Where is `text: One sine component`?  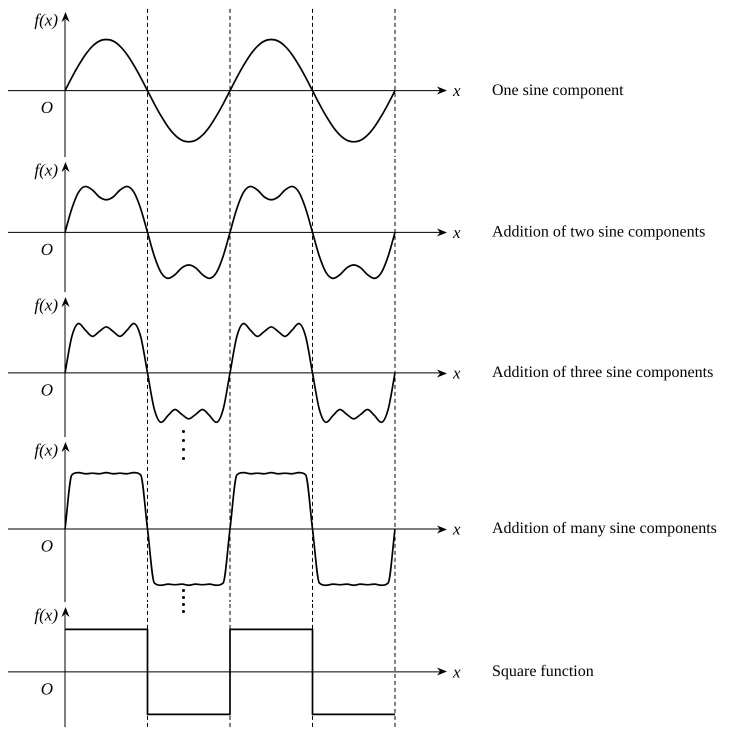 text: One sine component is located at coordinates (558, 90).